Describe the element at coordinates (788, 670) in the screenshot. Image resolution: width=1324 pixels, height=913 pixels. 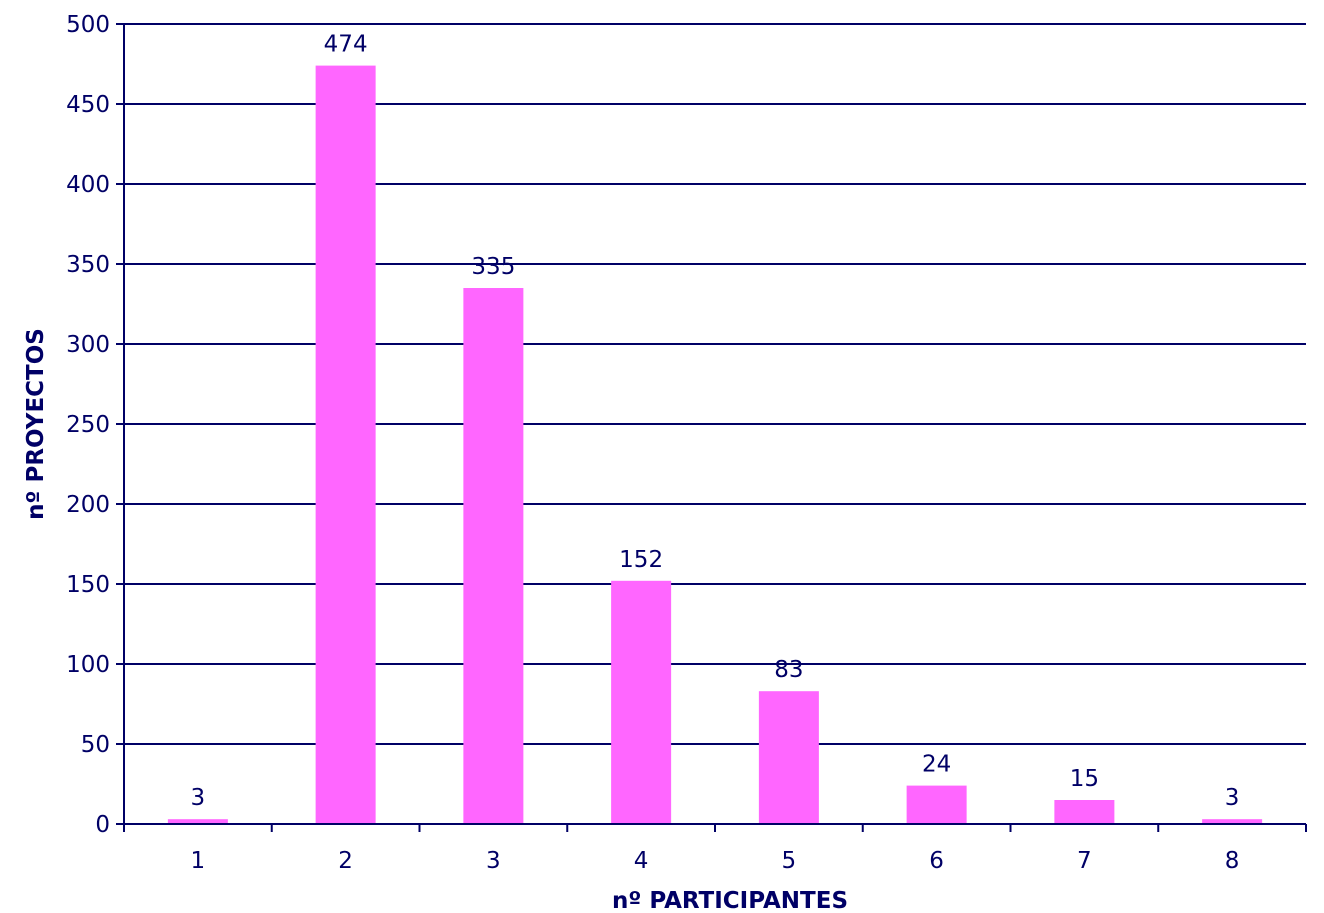
I see `data-label: 83` at that location.